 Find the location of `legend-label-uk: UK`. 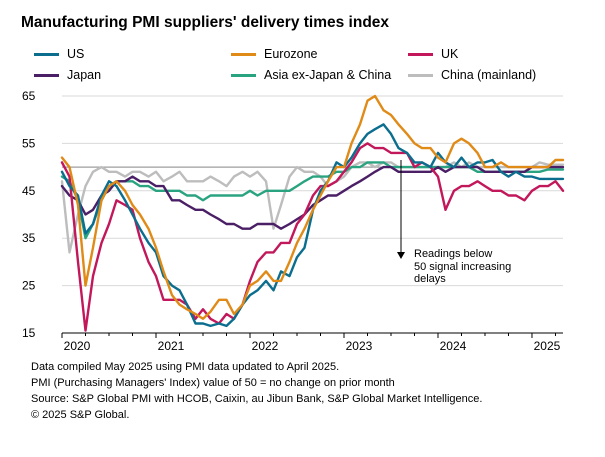

legend-label-uk: UK is located at coordinates (450, 54).